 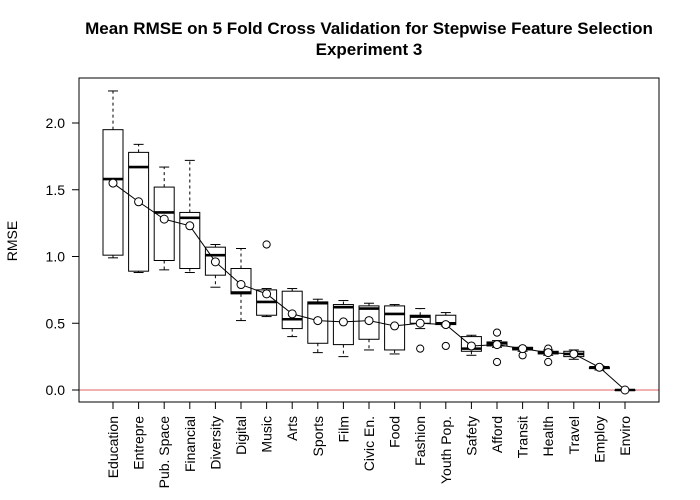 I want to click on y-axis: 0.0 0.5 1.0 1.5 2.0, so click(x=63, y=256).